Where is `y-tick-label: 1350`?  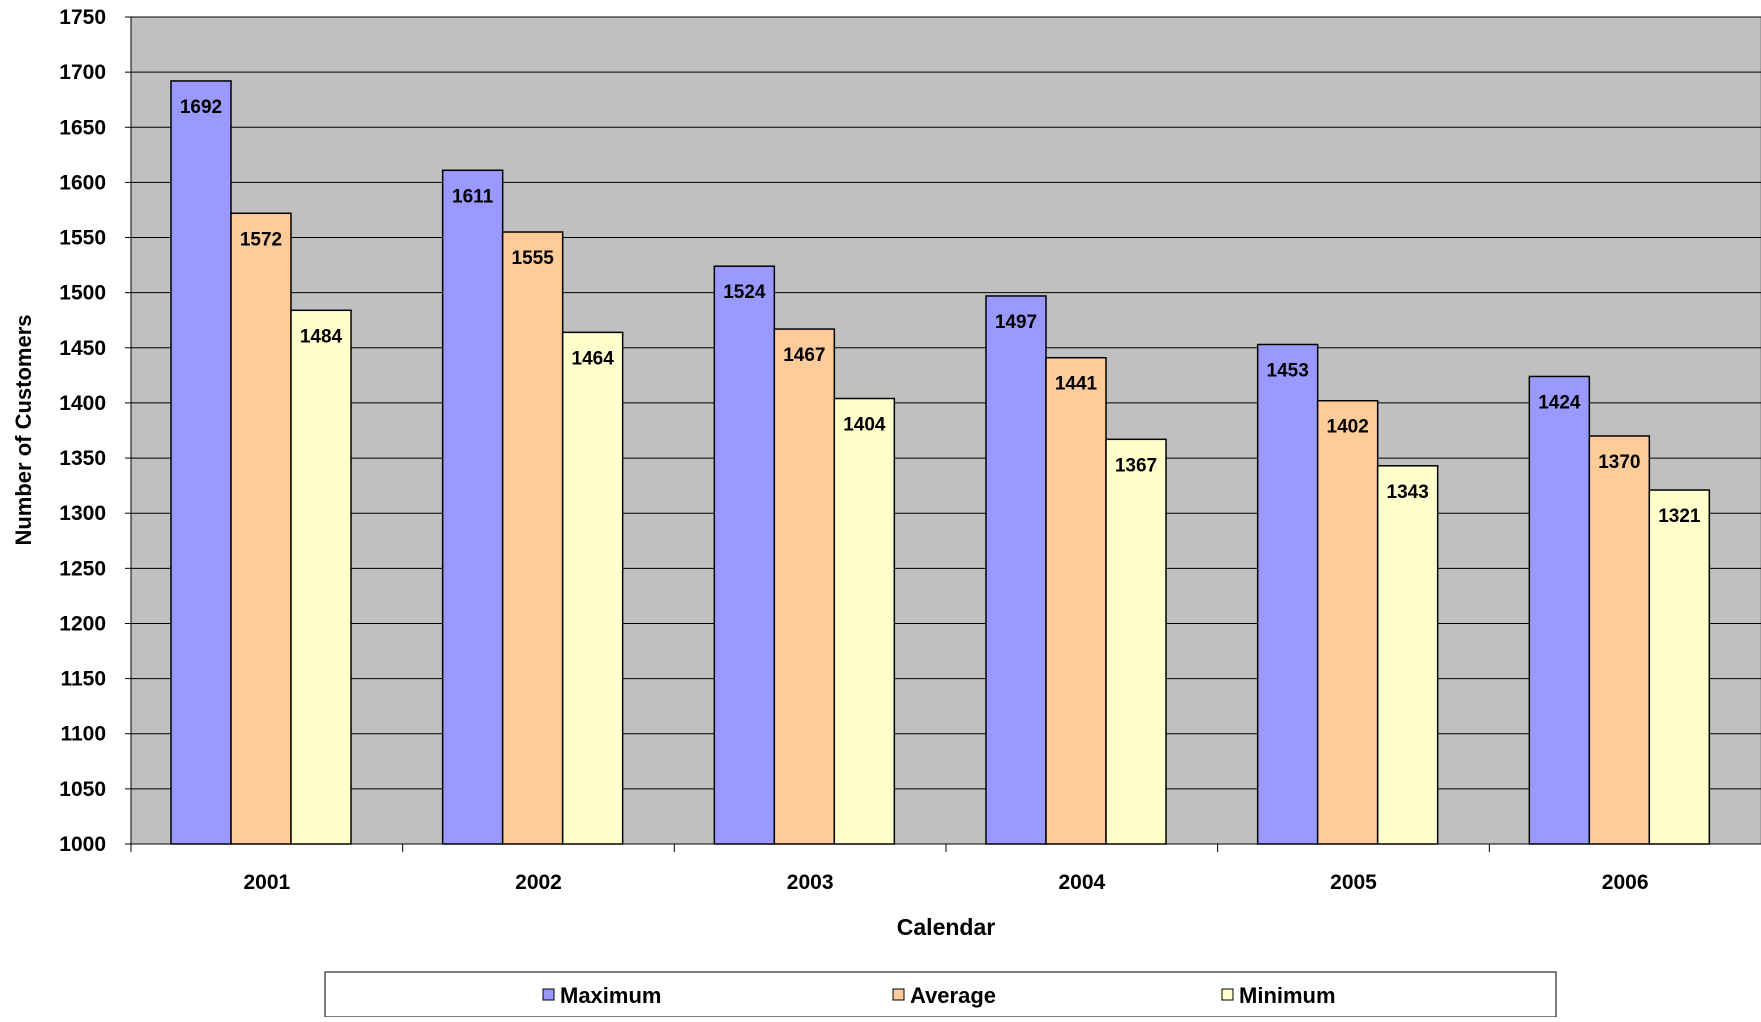 y-tick-label: 1350 is located at coordinates (82, 458).